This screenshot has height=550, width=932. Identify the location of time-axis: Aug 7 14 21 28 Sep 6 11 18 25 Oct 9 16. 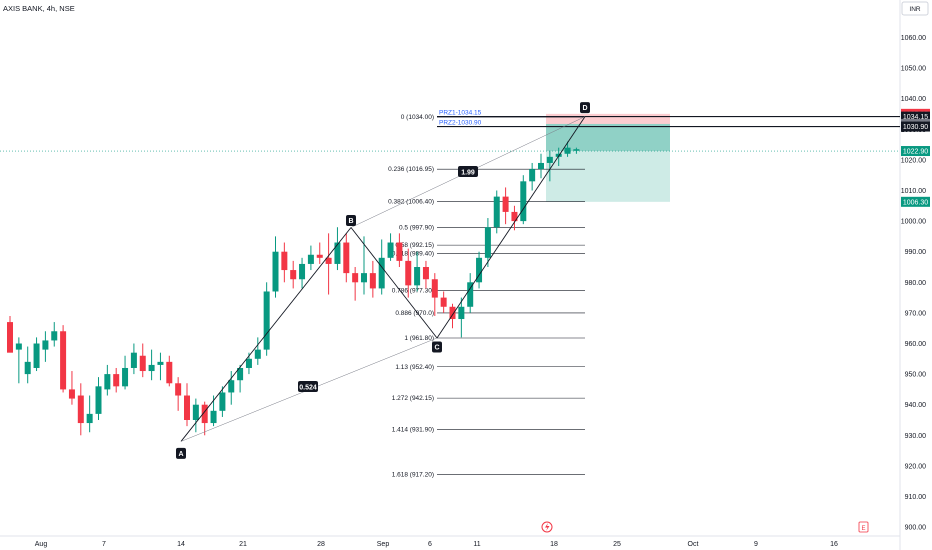
(436, 544).